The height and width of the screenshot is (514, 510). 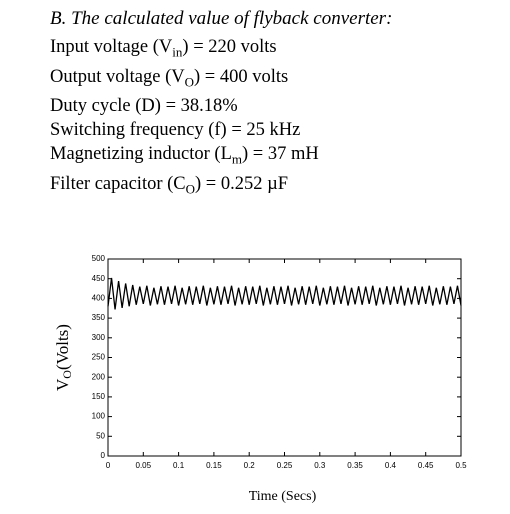 I want to click on parameter-text: Switching frequency (f) = 25 kHz, so click(x=175, y=130).